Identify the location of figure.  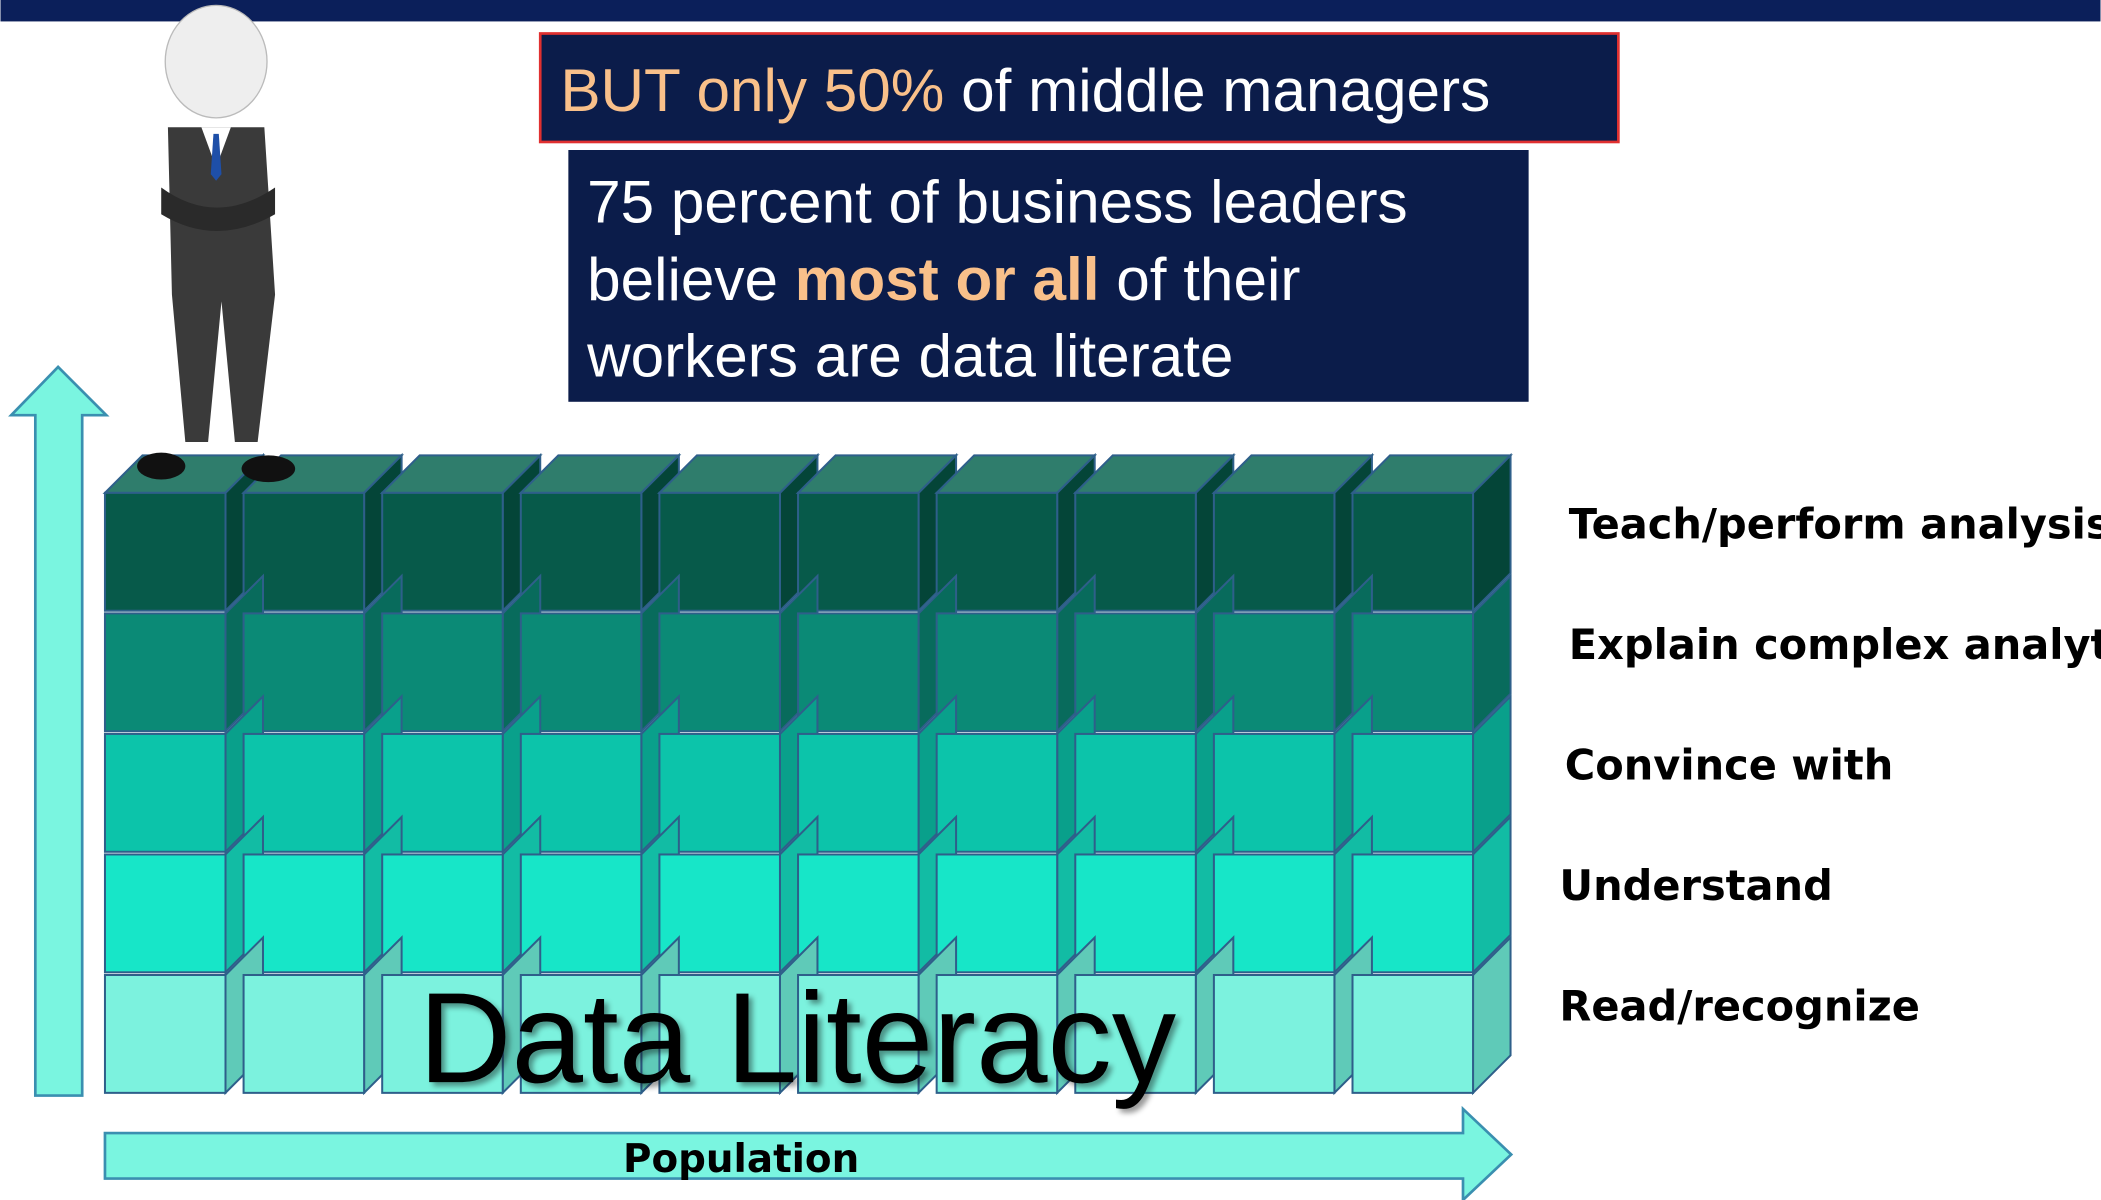
(216, 243).